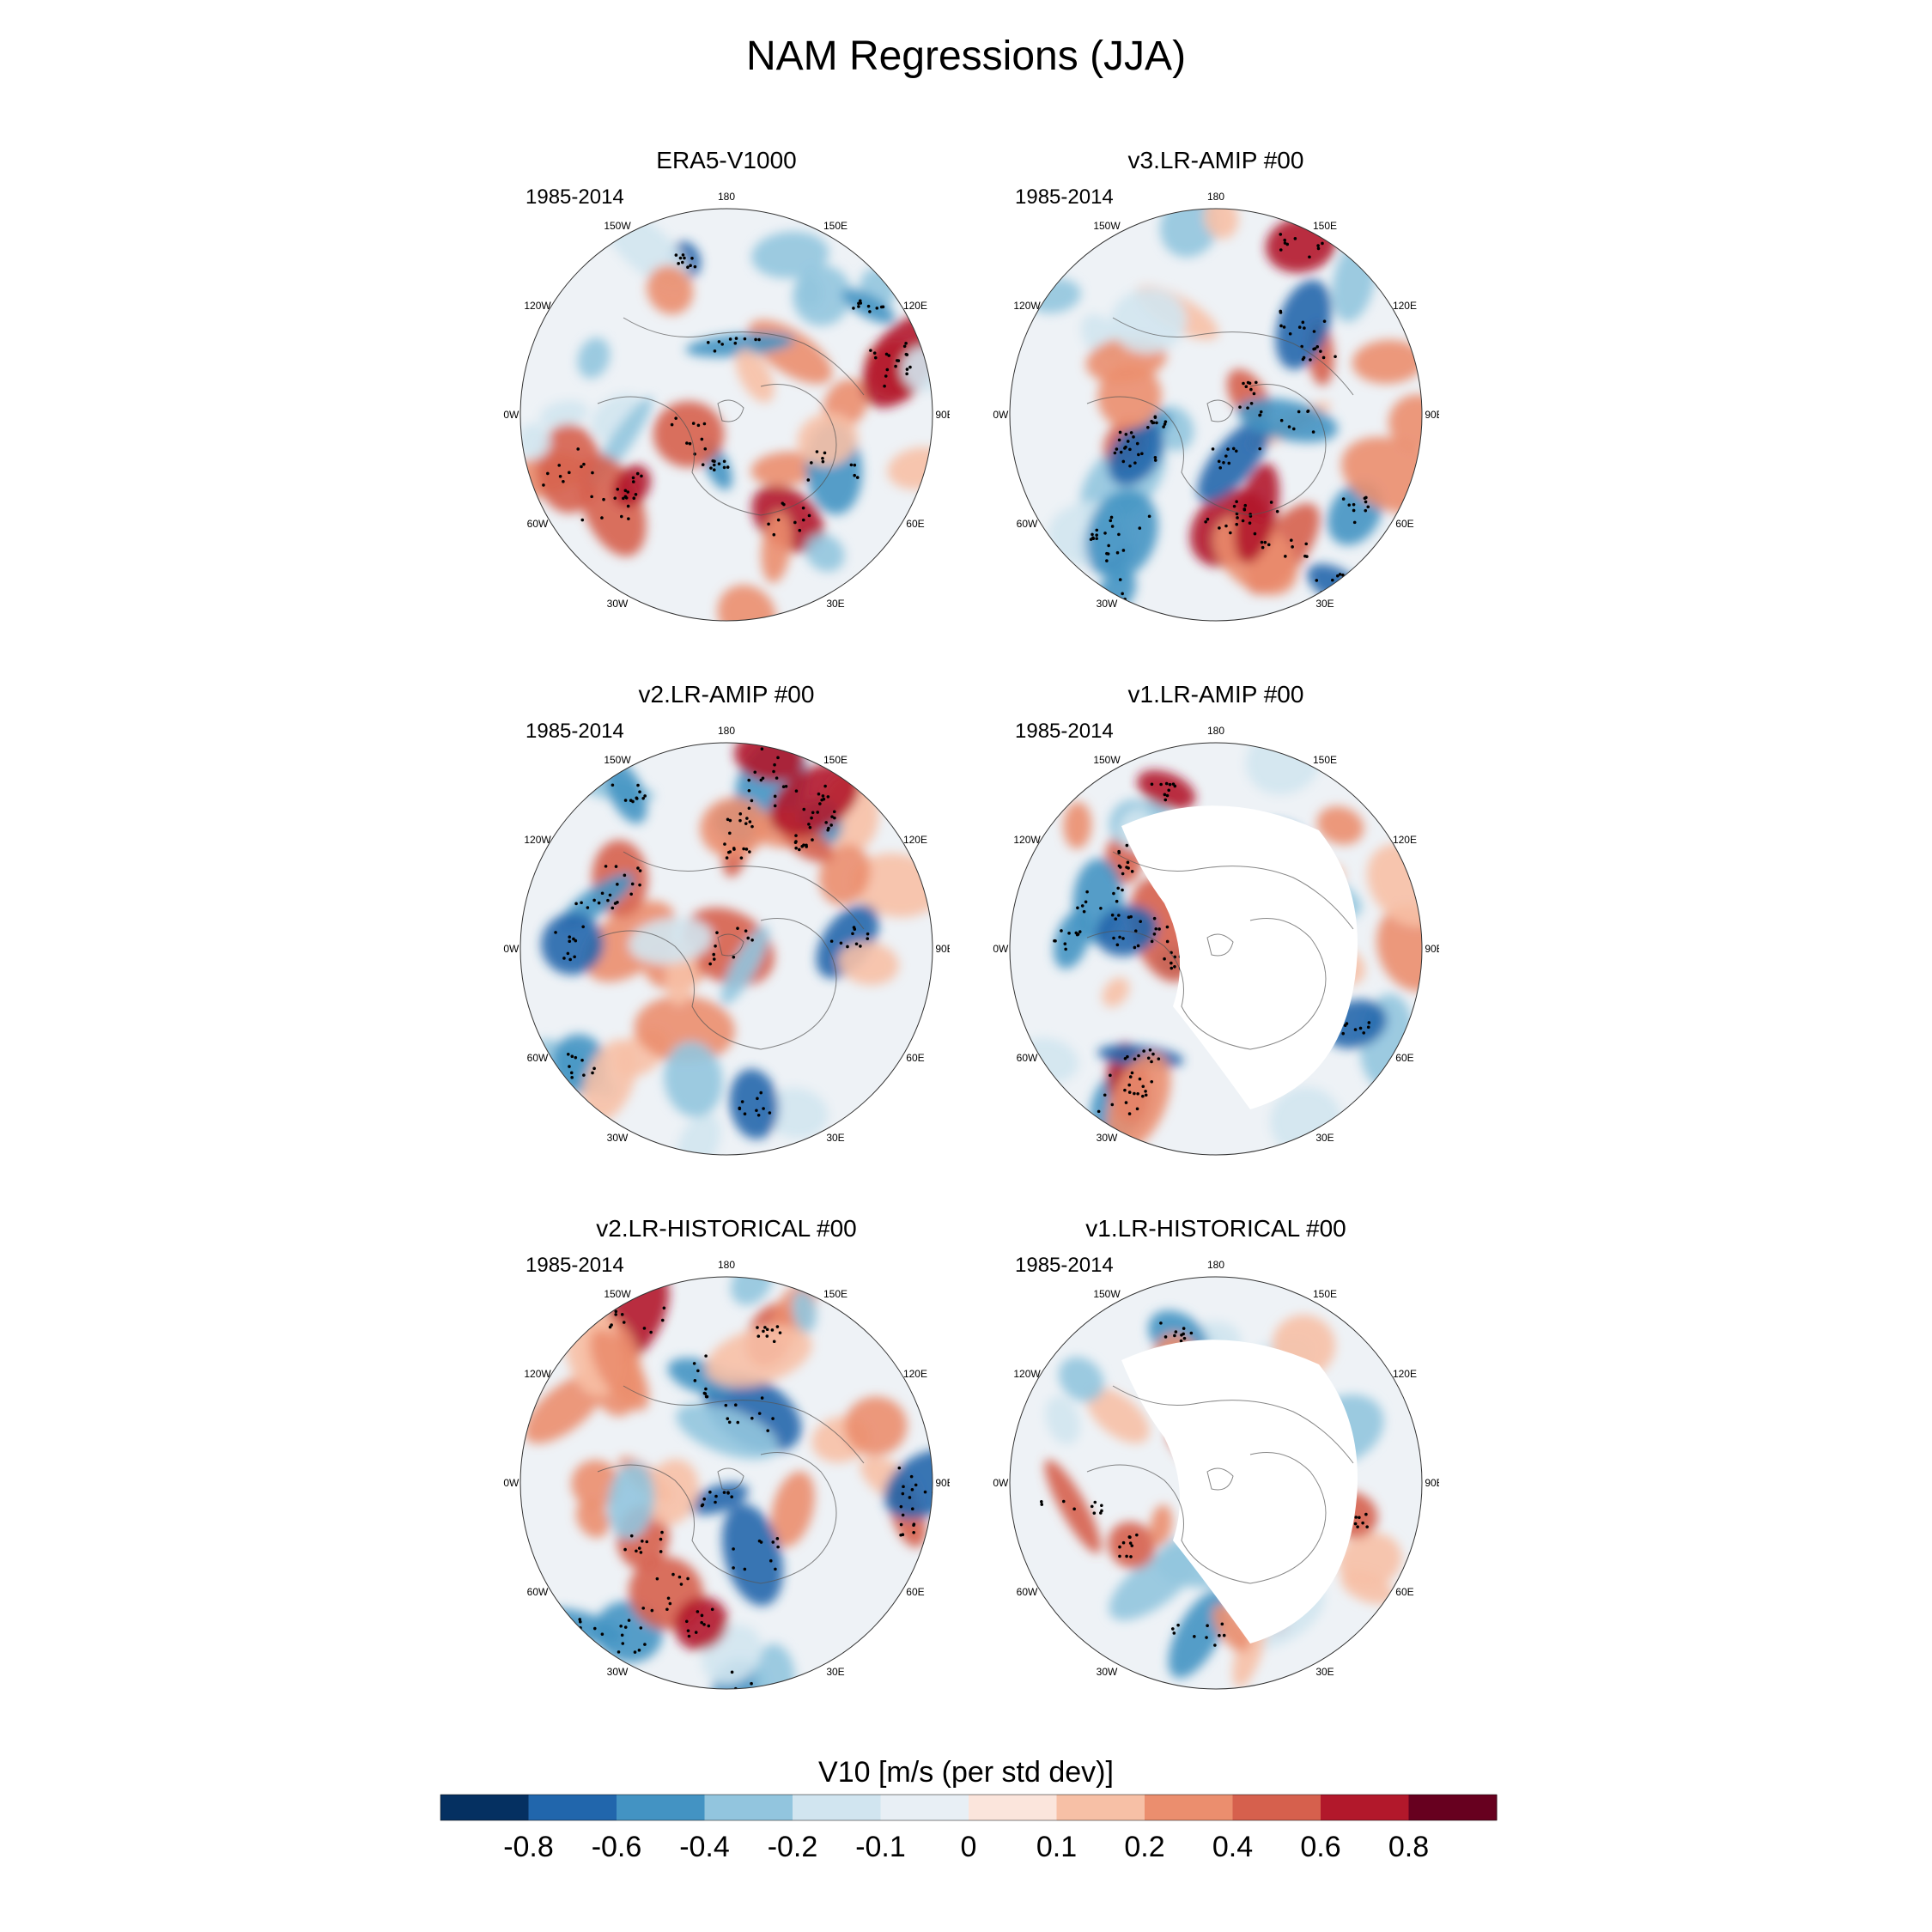  Describe the element at coordinates (1107, 1138) in the screenshot. I see `longitude-label: 30W` at that location.